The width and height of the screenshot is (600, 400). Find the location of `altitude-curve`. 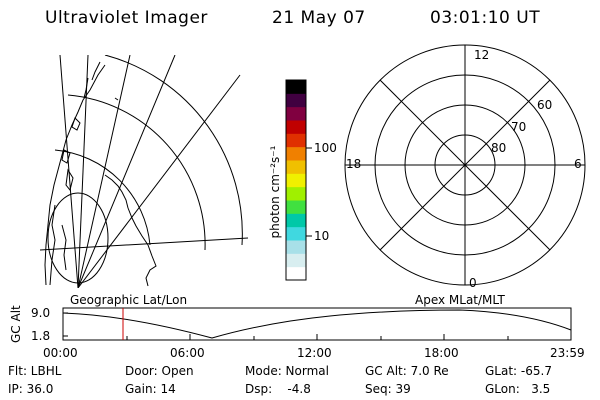

altitude-curve is located at coordinates (317, 324).